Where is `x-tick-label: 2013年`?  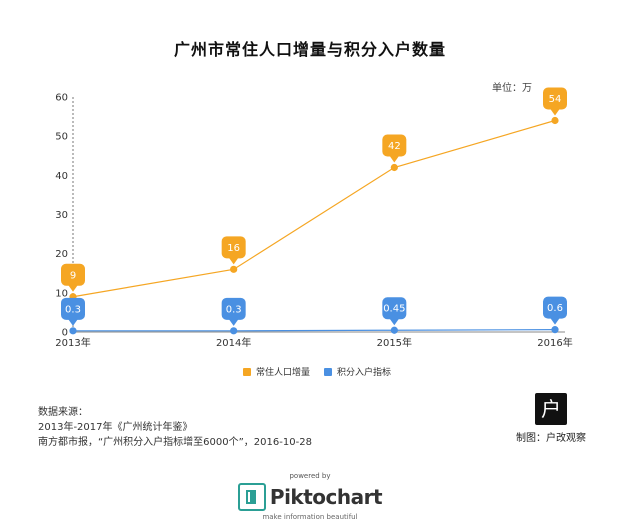
x-tick-label: 2013年 is located at coordinates (72, 342).